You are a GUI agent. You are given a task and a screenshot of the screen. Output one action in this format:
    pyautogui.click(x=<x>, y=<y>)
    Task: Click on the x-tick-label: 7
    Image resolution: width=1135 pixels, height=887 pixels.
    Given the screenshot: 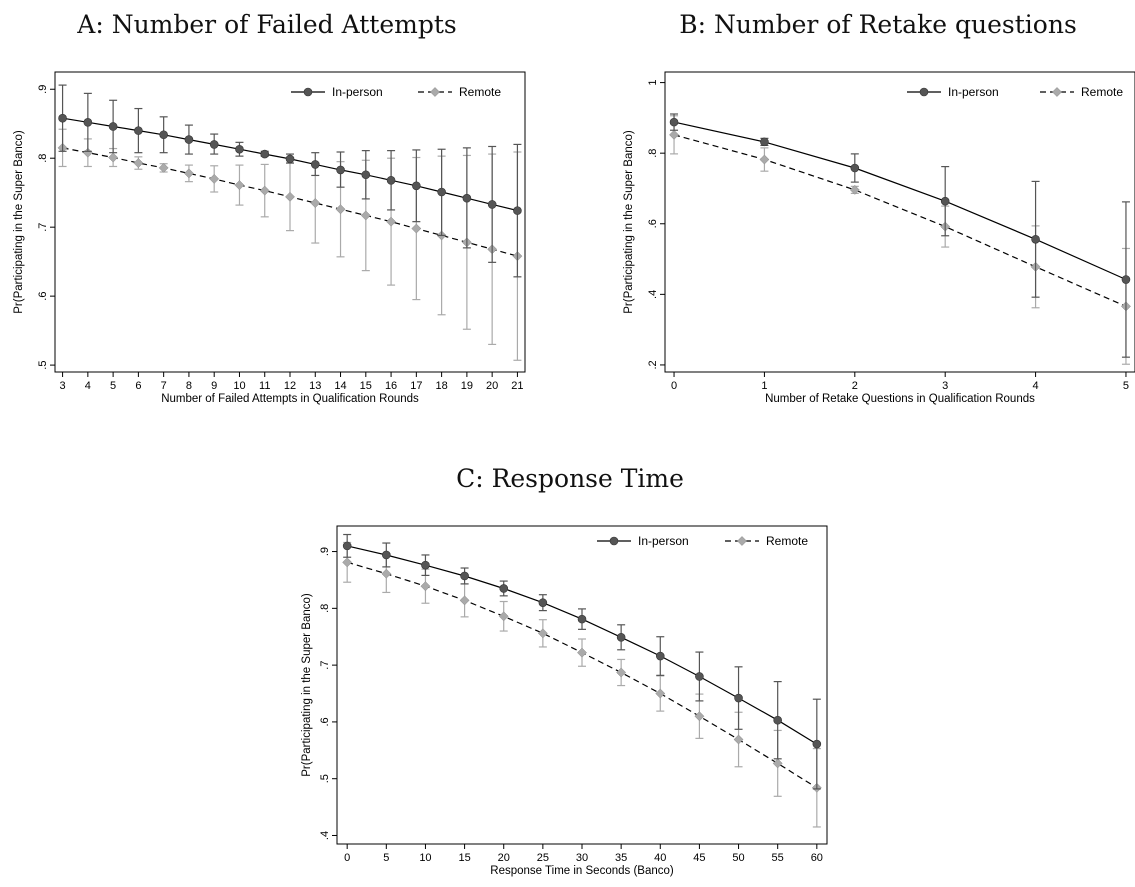 What is the action you would take?
    pyautogui.click(x=164, y=386)
    